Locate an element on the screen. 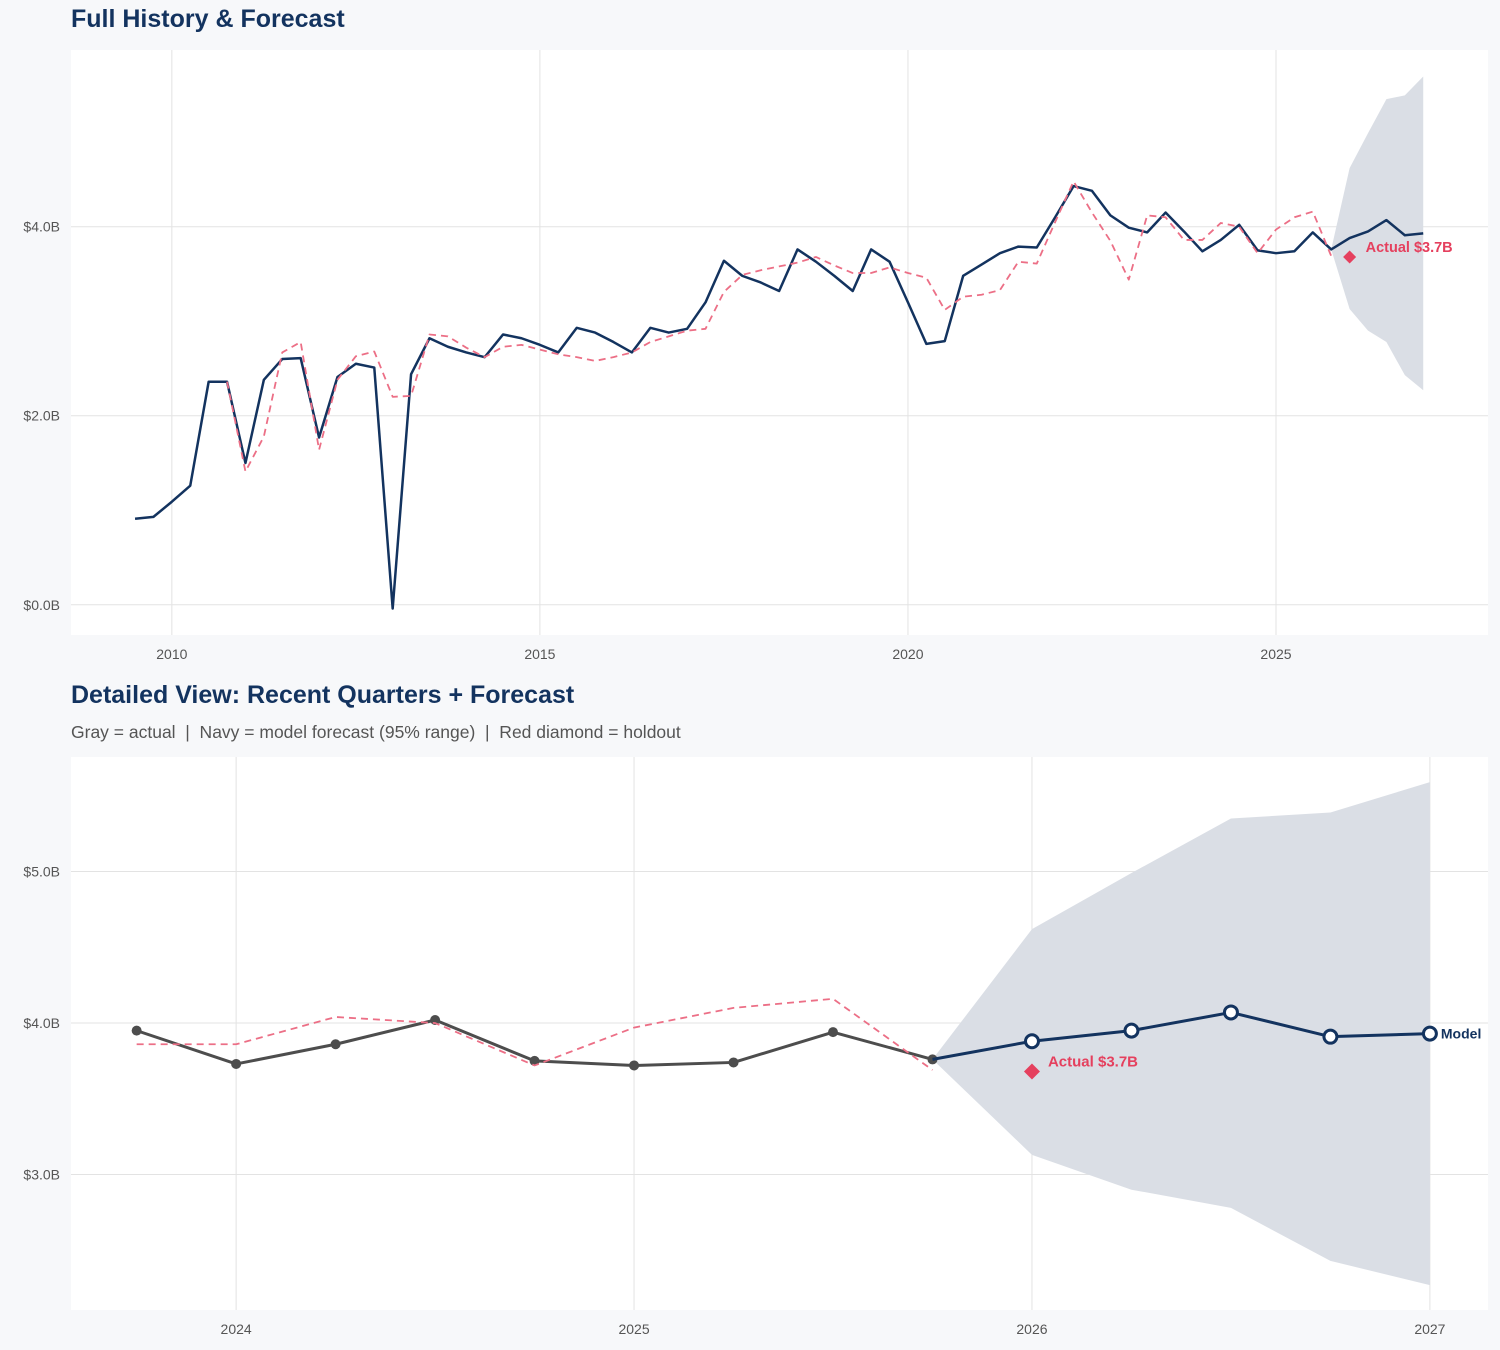  top-y-tick-label: $2.0B is located at coordinates (41, 416).